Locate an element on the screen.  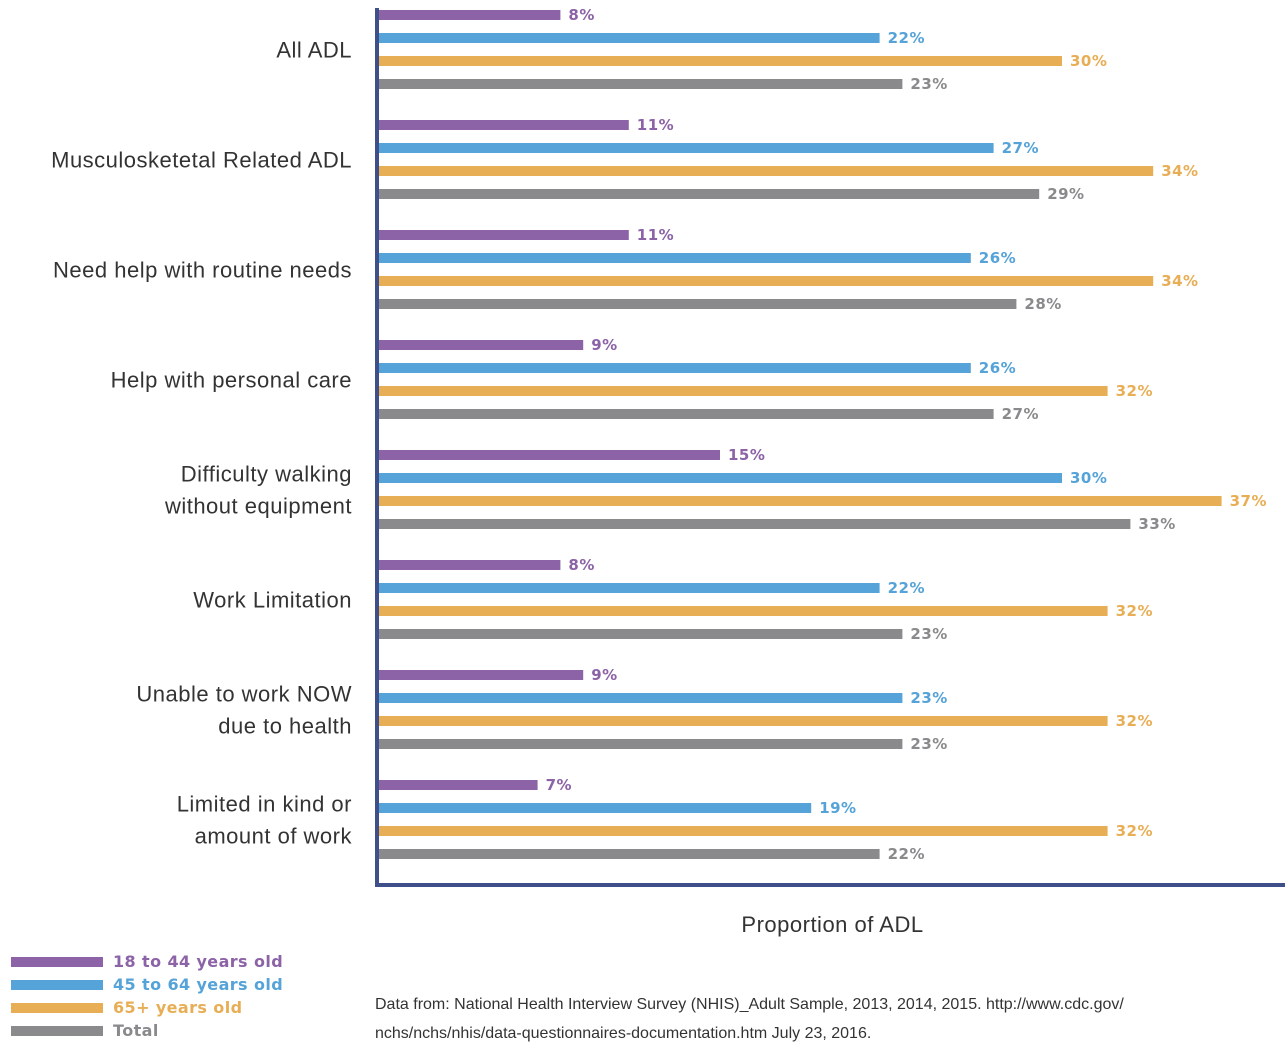
category-label: Work Limitation is located at coordinates (272, 600).